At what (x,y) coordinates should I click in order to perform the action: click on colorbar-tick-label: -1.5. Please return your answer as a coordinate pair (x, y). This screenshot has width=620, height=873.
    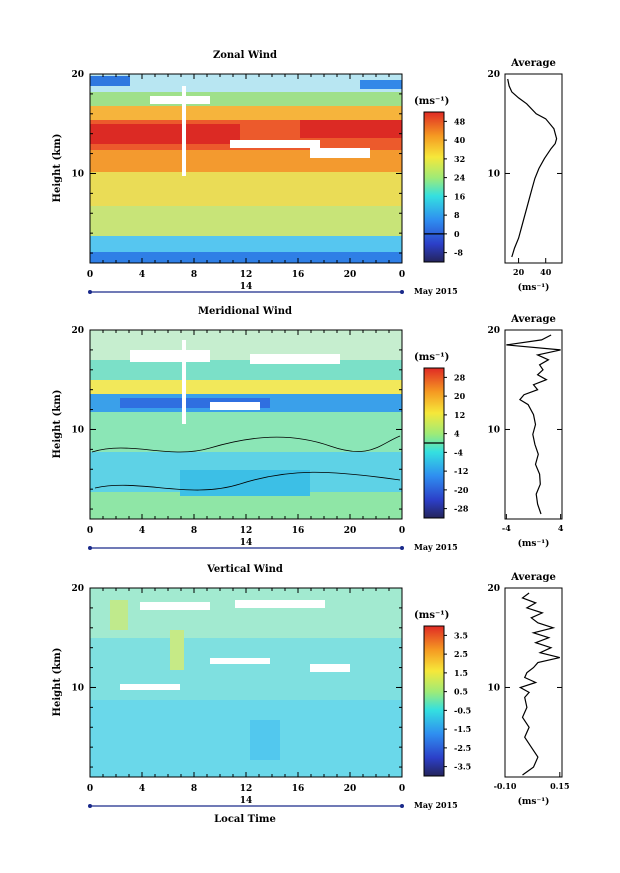
    Looking at the image, I should click on (462, 729).